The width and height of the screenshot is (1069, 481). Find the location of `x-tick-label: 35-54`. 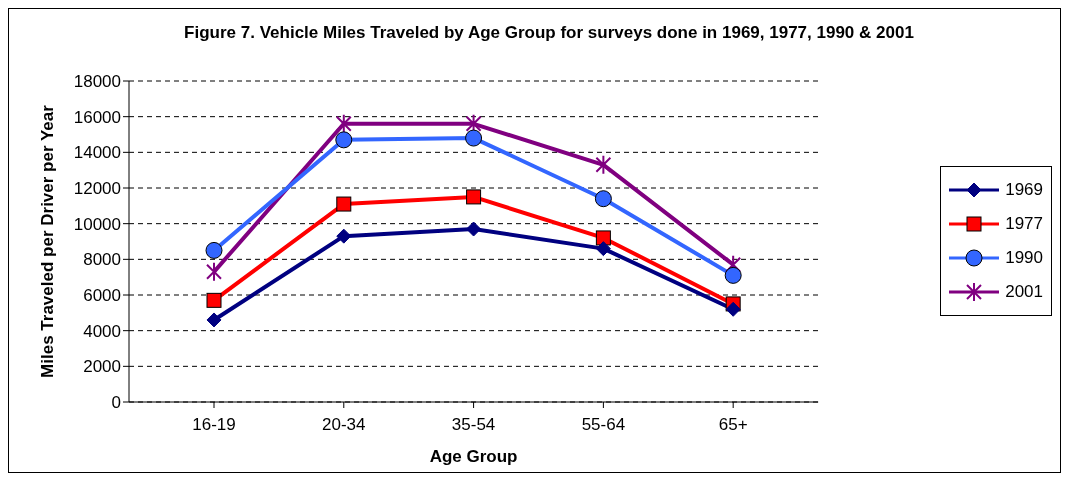

x-tick-label: 35-54 is located at coordinates (473, 425).